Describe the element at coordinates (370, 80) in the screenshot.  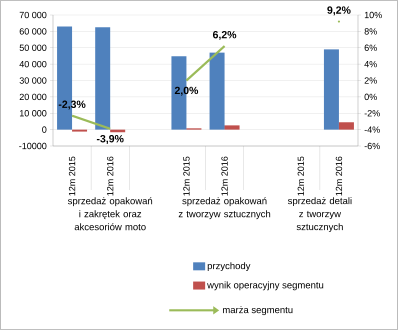
I see `y2-tick-label: 2%` at that location.